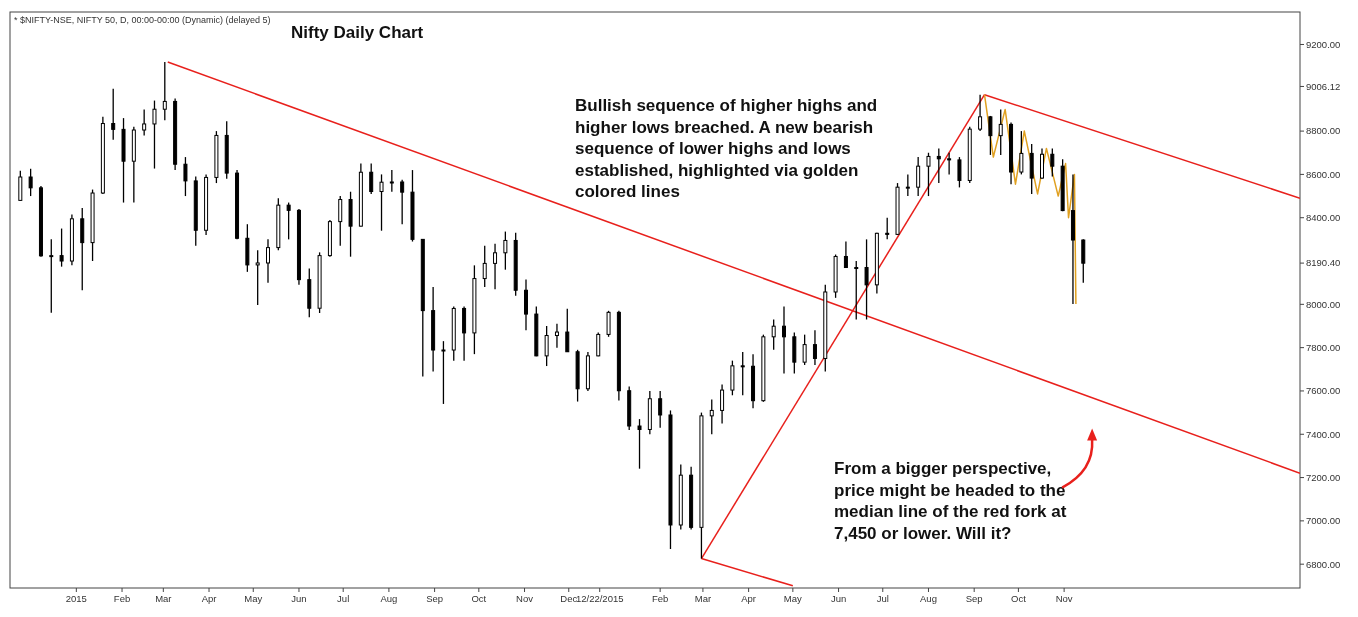  Describe the element at coordinates (142, 20) in the screenshot. I see `chart-subtitle: * $NIFTY-NSE, NIFTY 50, D, 00:00-00:00 (Dynamic) (delayed 5)` at that location.